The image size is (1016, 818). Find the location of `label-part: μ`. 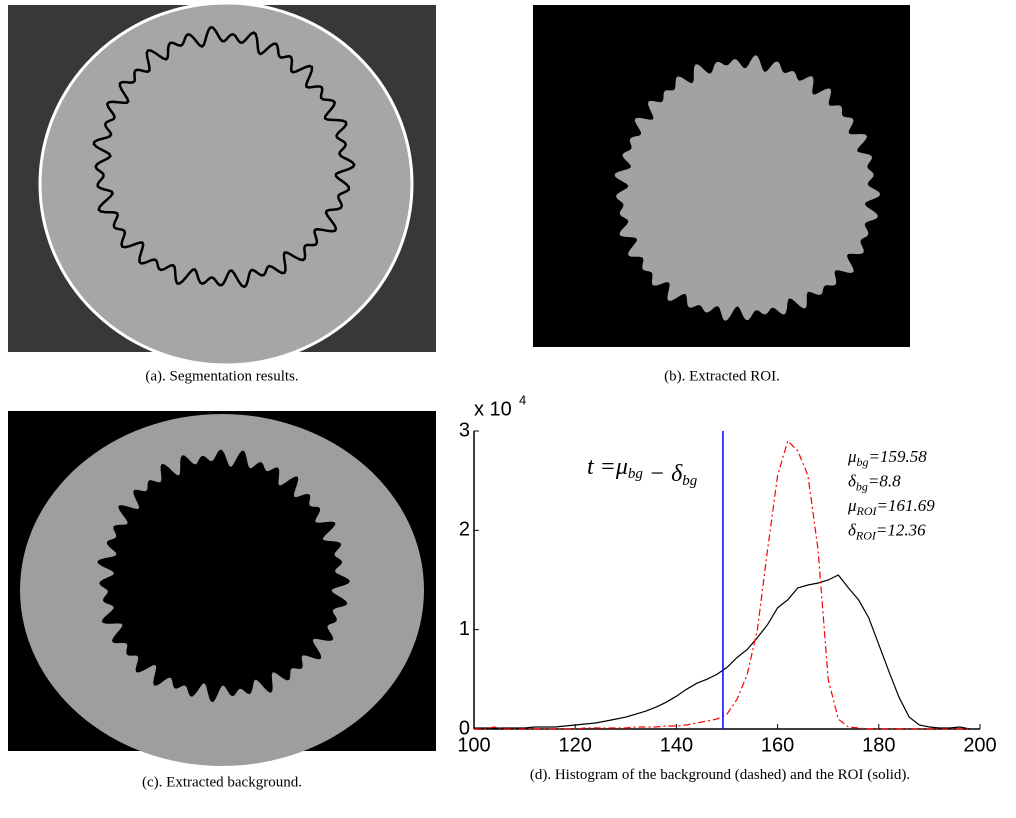

label-part: μ is located at coordinates (621, 467).